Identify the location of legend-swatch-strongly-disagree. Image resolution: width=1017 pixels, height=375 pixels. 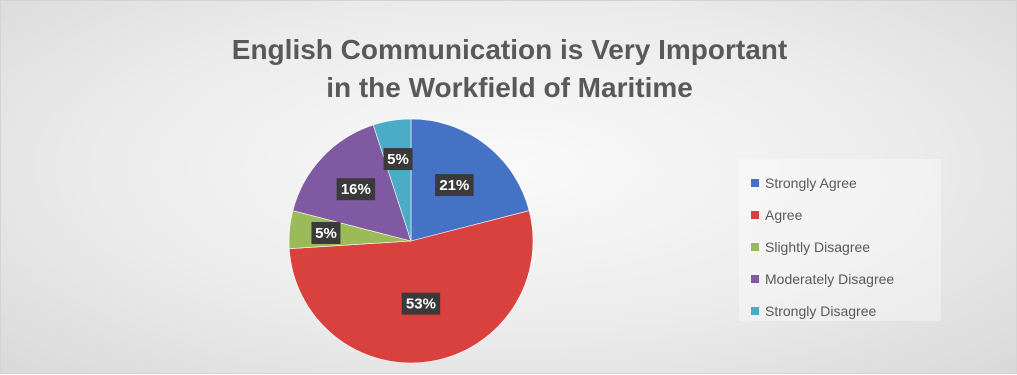
(755, 311).